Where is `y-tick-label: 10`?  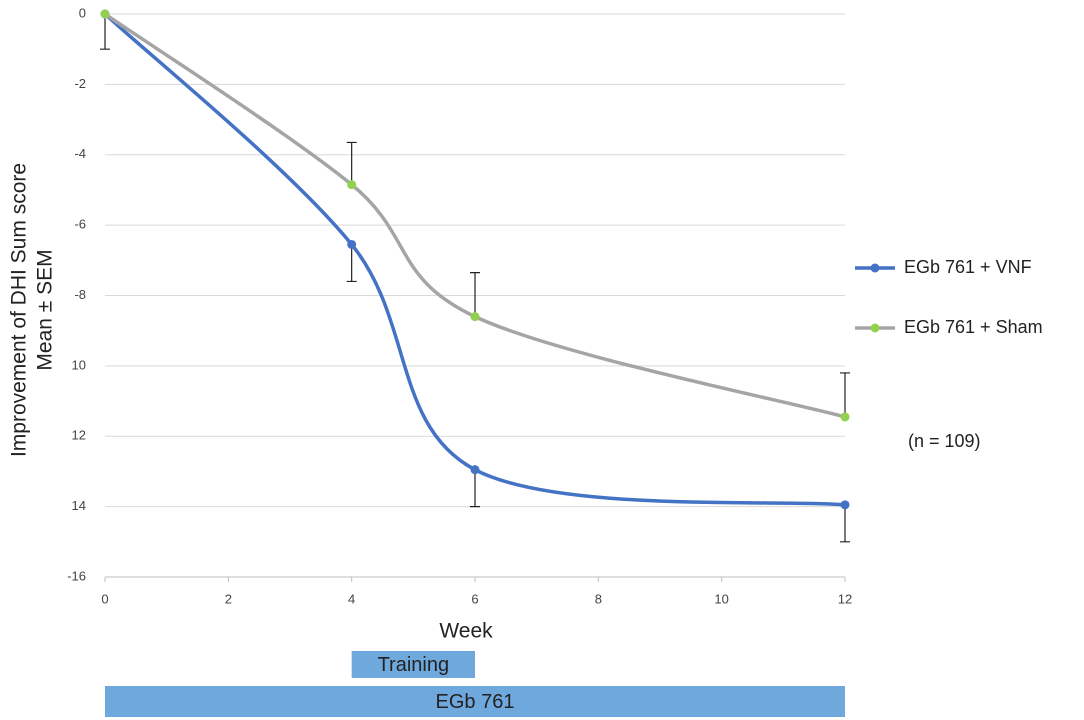
y-tick-label: 10 is located at coordinates (79, 364).